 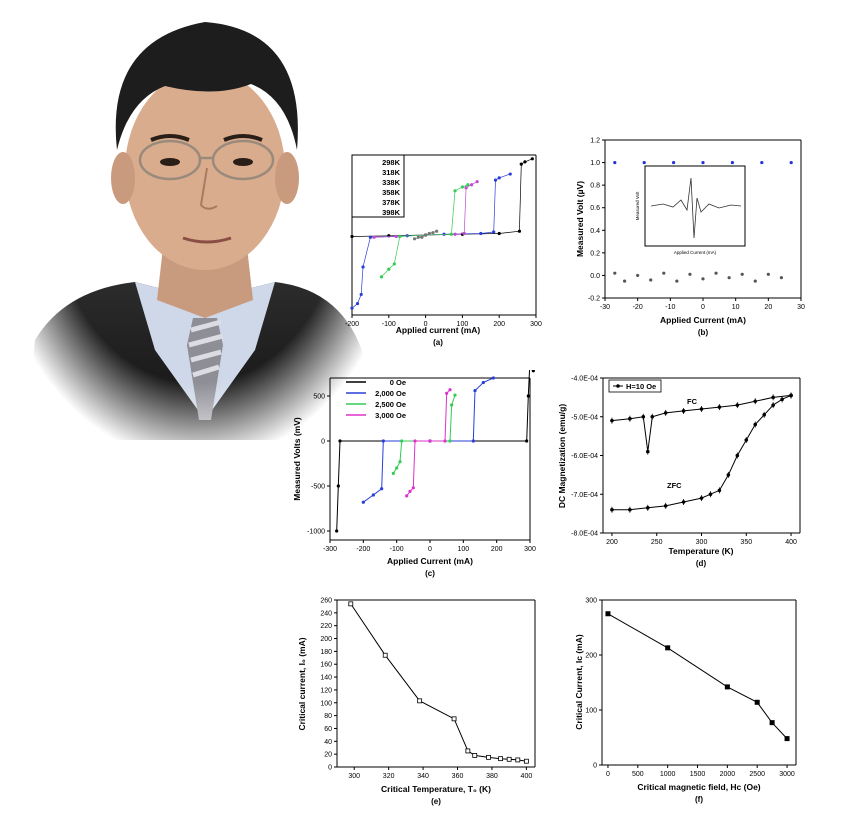 I want to click on y-tick-label: -7.0E-04, so click(x=584, y=495).